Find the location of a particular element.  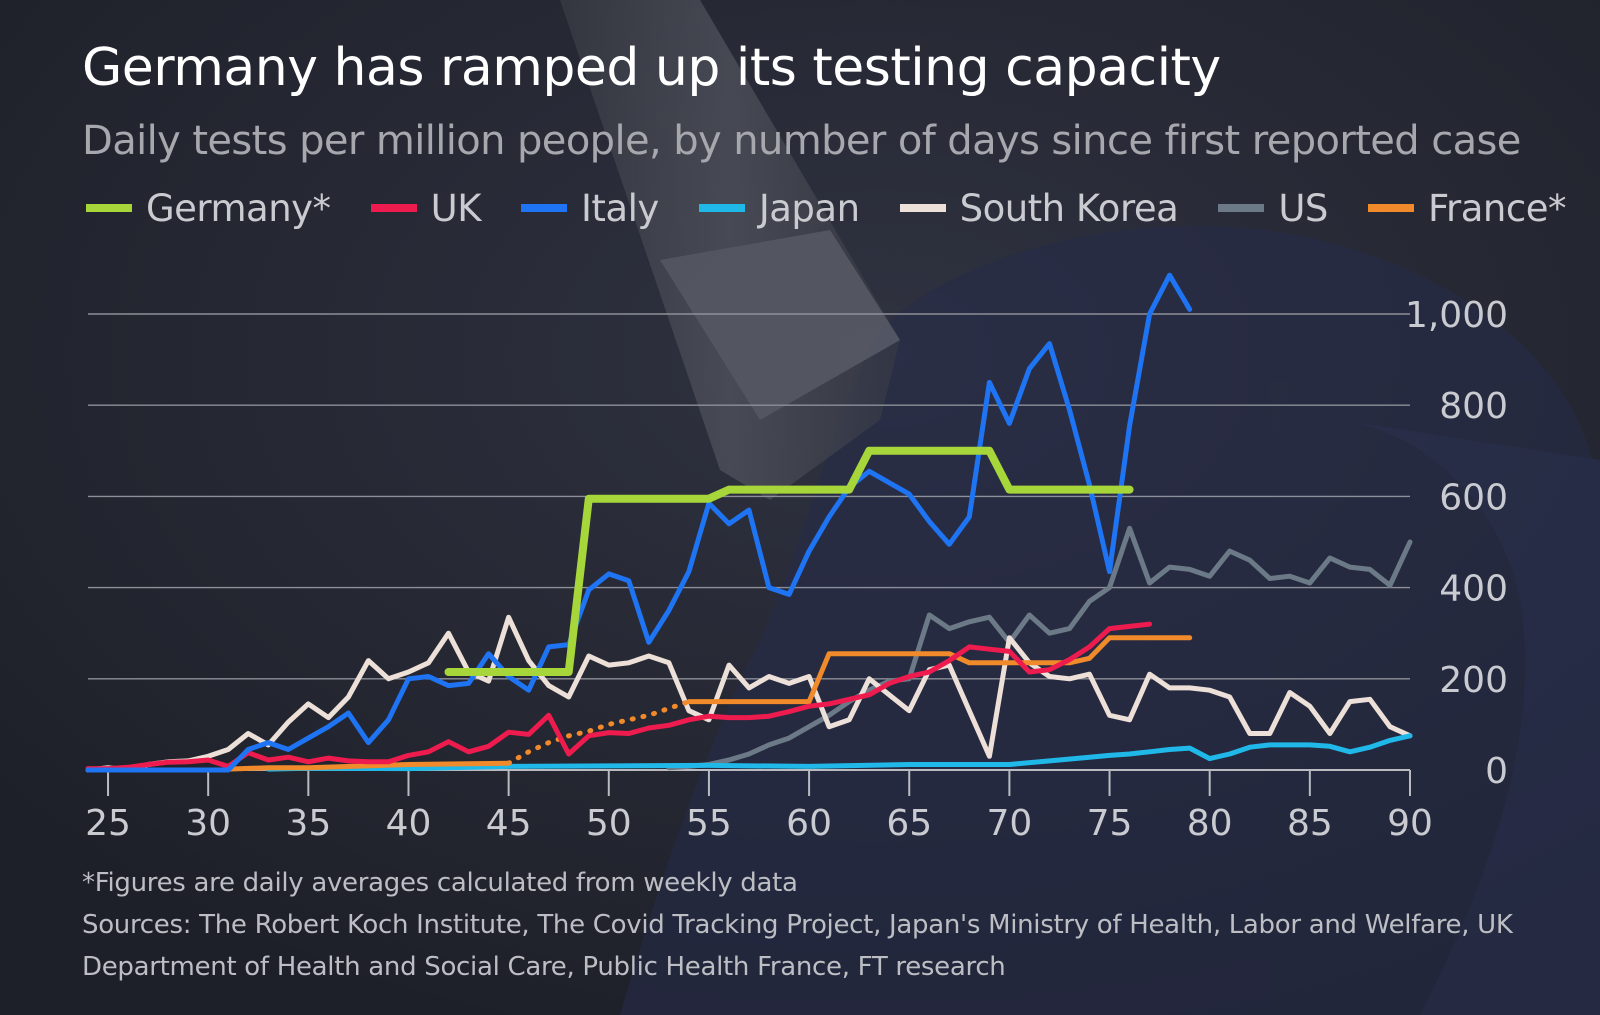

x-tick-label: 90 is located at coordinates (1410, 823).